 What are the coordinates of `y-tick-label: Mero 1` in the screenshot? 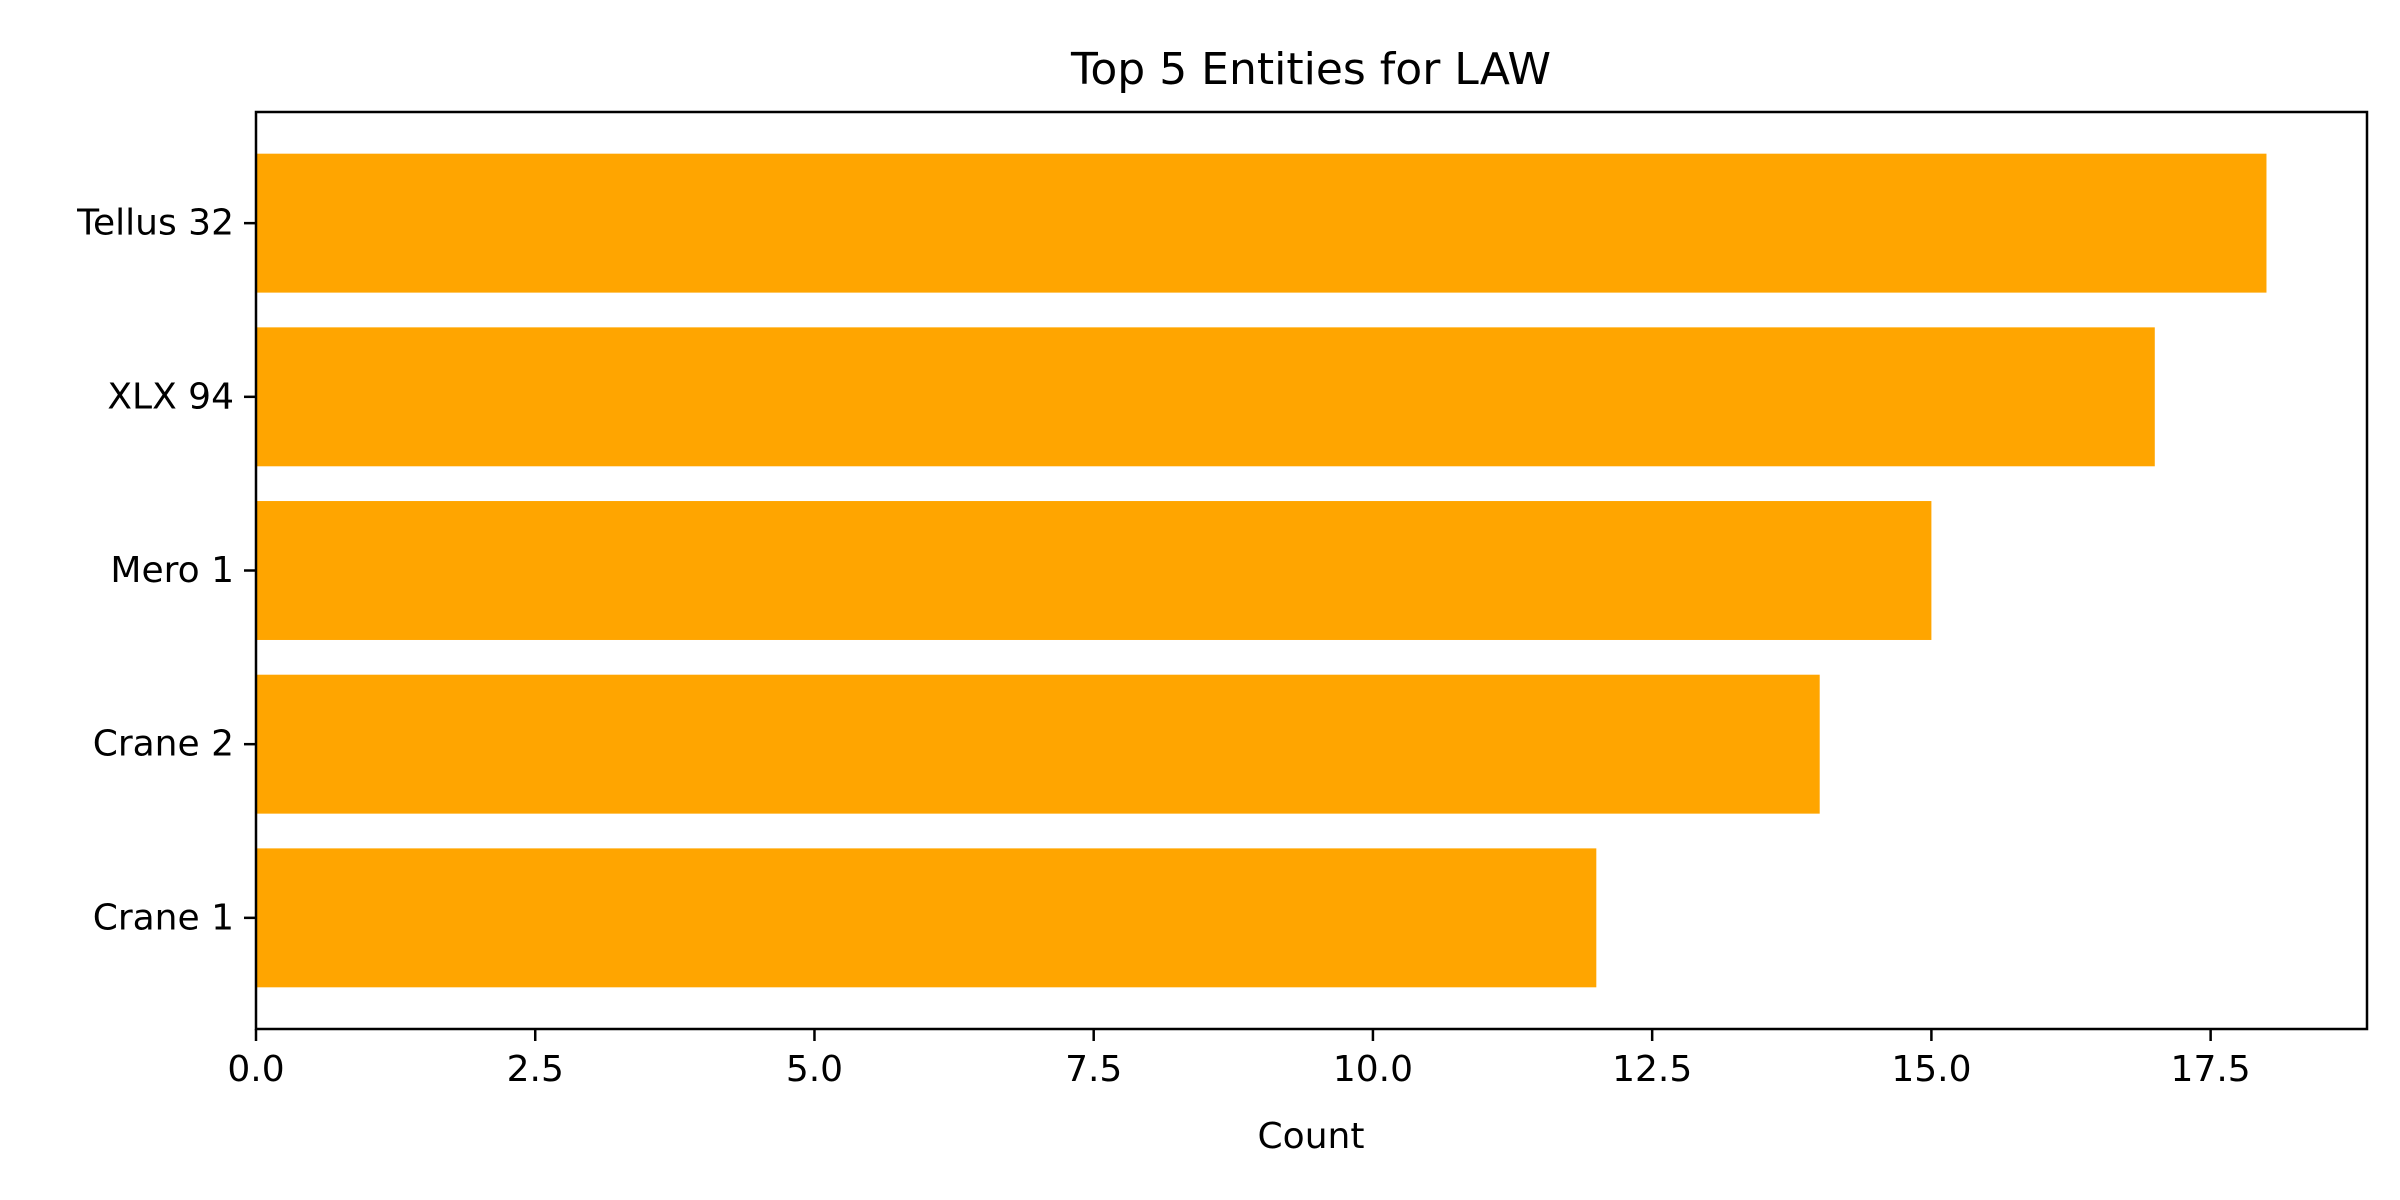 It's located at (172, 570).